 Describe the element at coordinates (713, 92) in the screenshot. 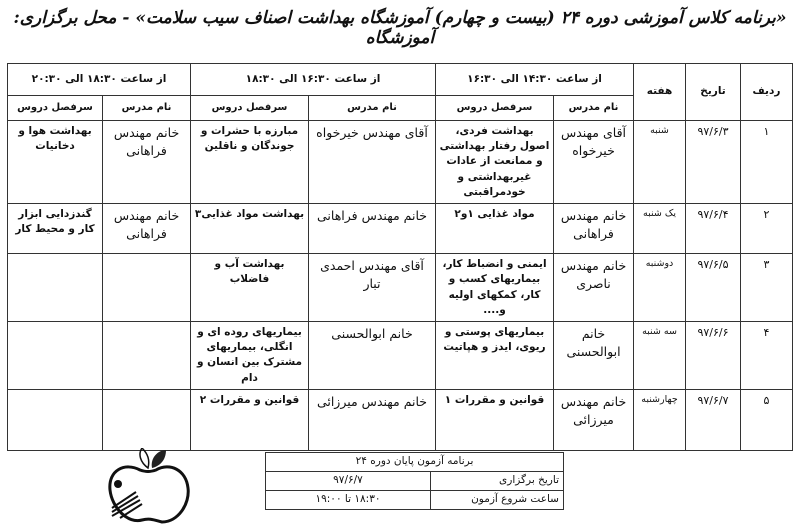

I see `header-date: تاریخ` at that location.